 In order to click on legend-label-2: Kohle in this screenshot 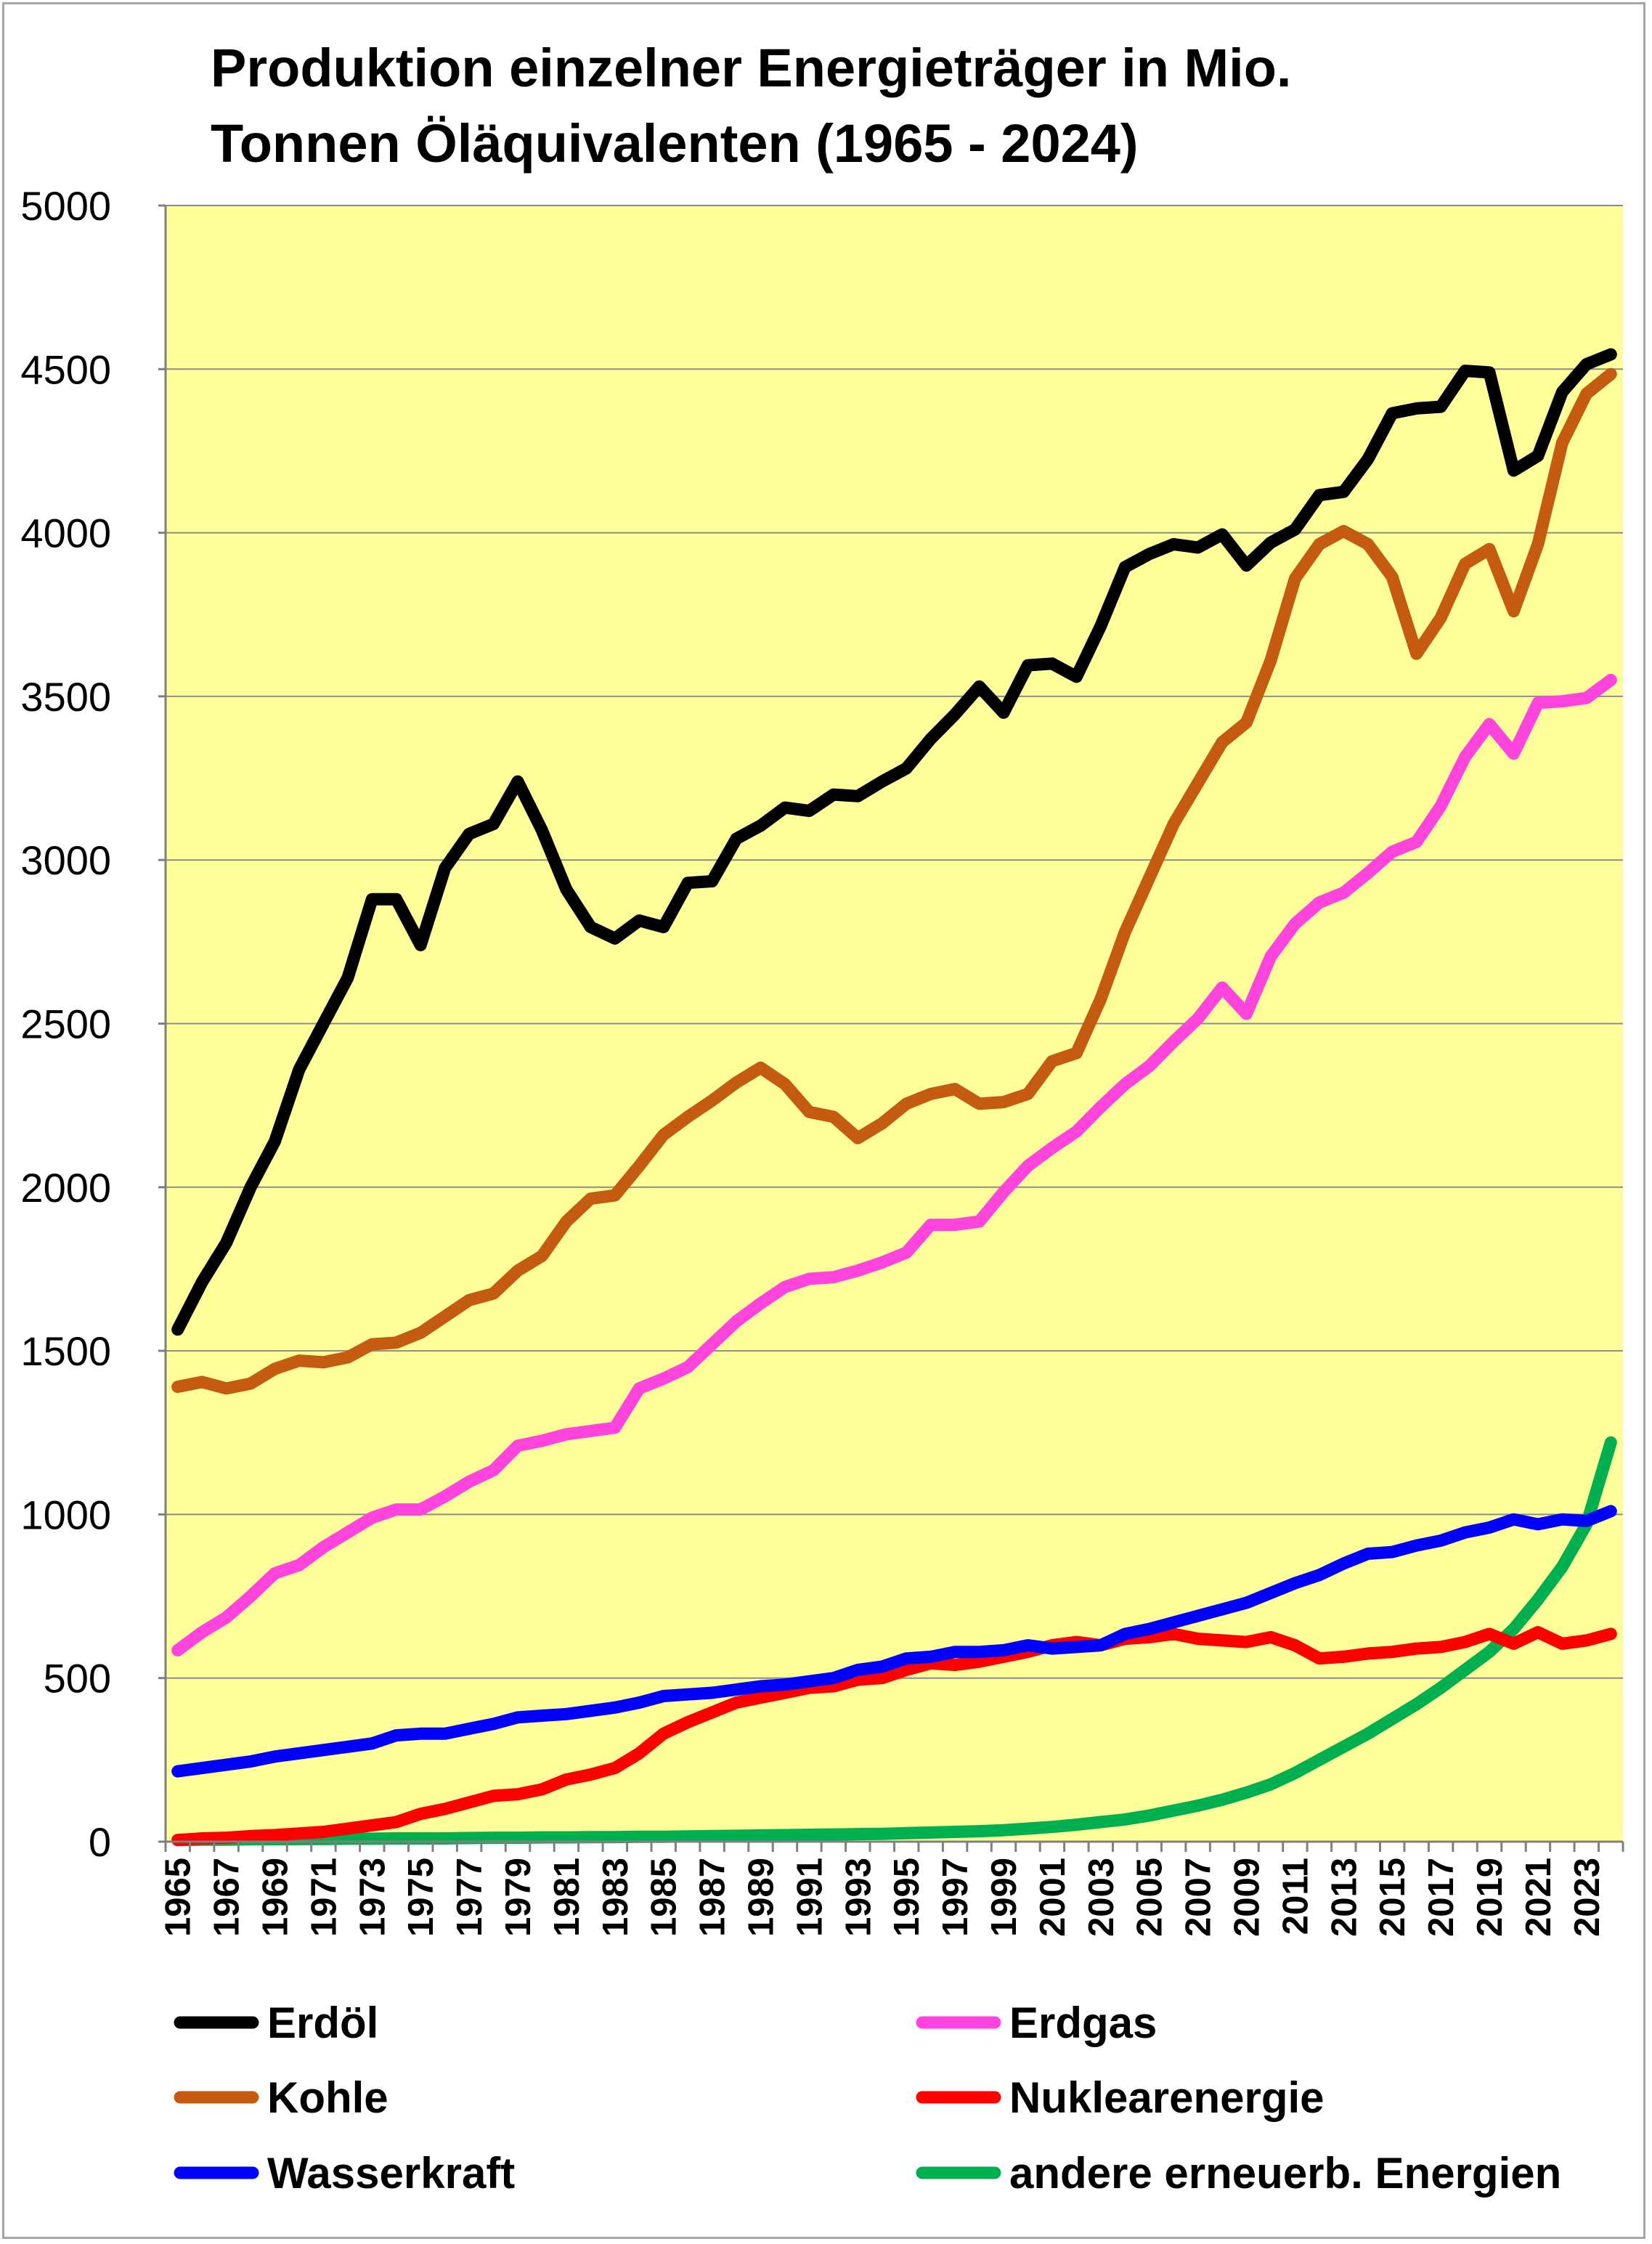, I will do `click(327, 2097)`.